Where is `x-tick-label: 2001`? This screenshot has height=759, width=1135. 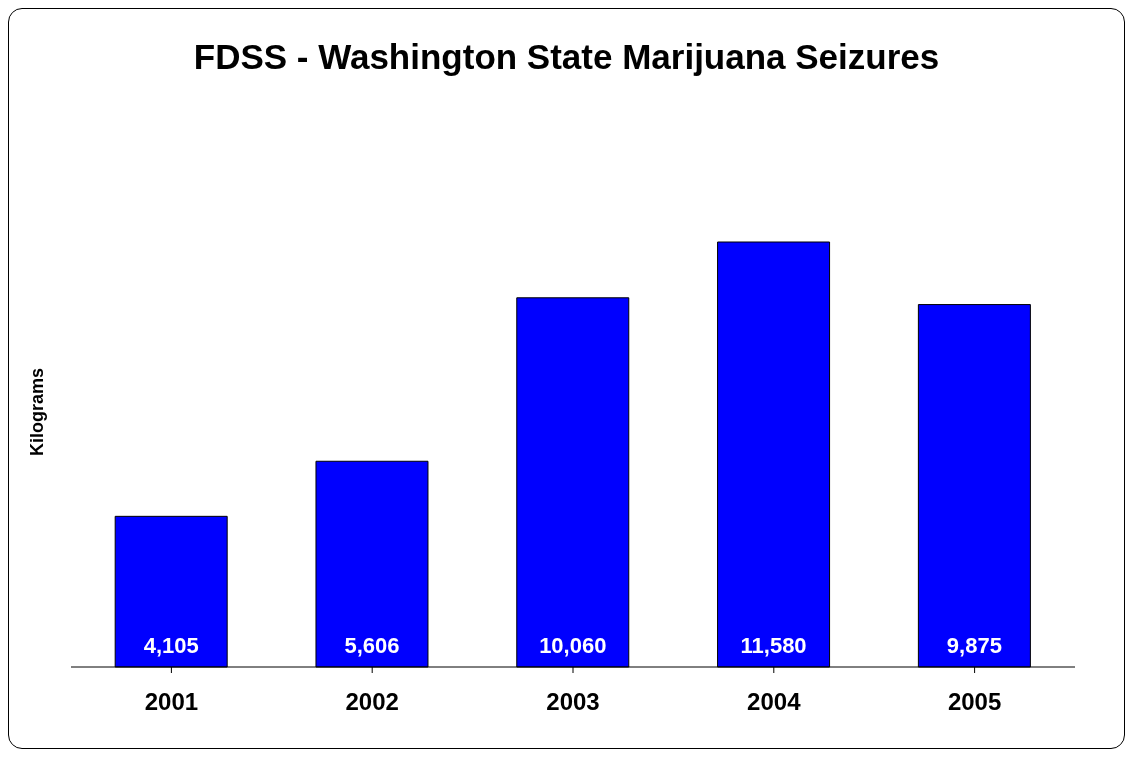
x-tick-label: 2001 is located at coordinates (171, 702).